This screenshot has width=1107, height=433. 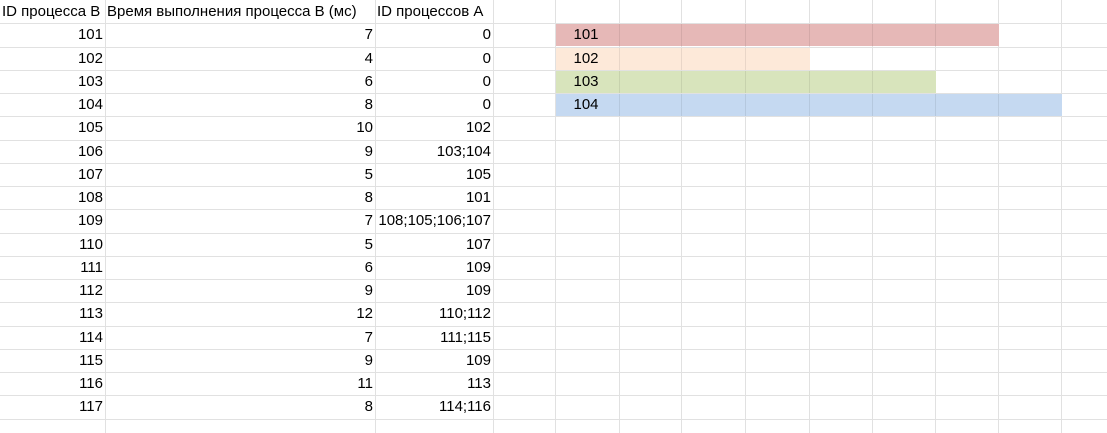 I want to click on cell-process-b-id: 110, so click(x=91, y=244).